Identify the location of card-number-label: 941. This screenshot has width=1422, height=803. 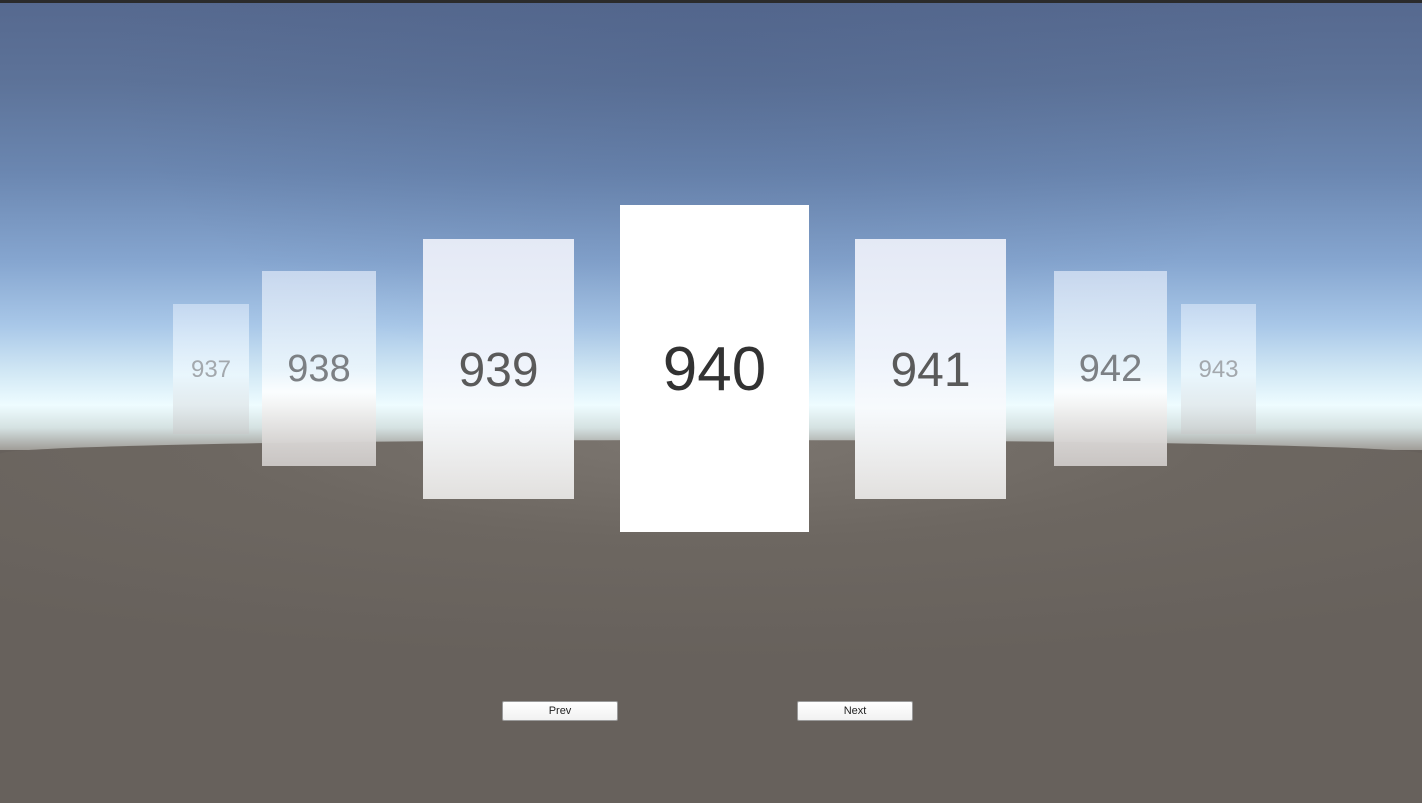
(930, 370).